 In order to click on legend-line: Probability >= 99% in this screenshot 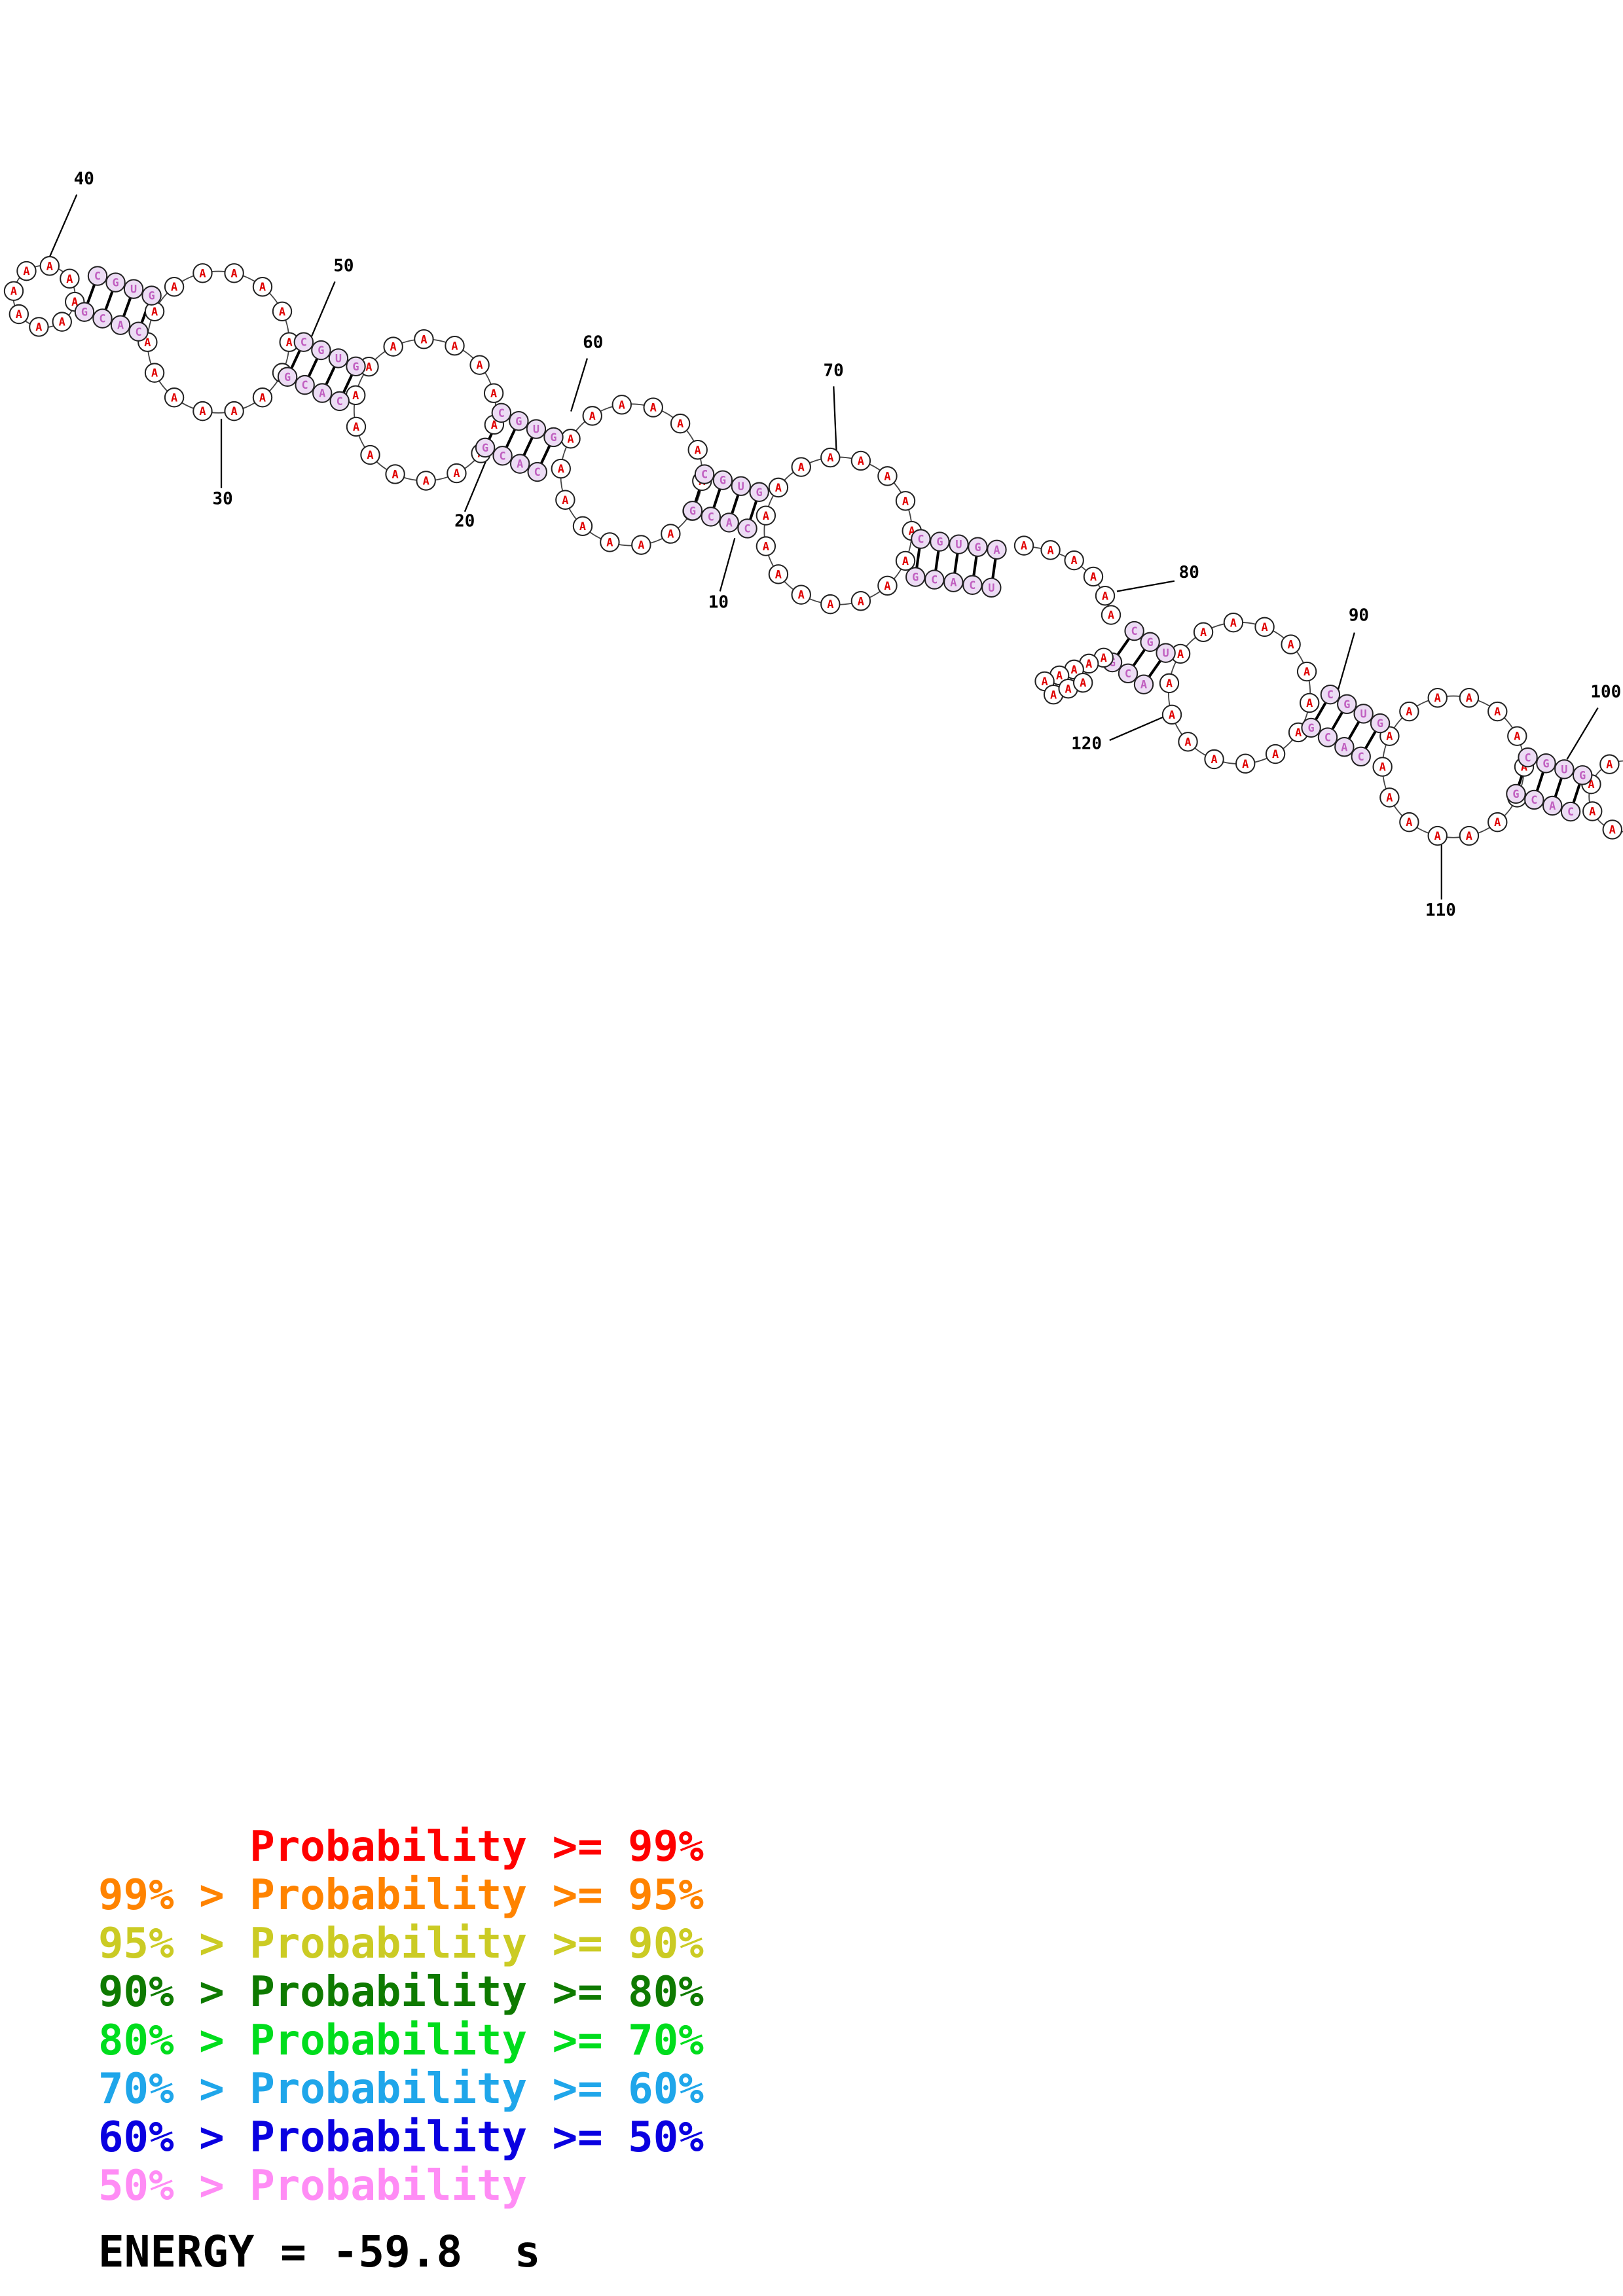, I will do `click(401, 1847)`.